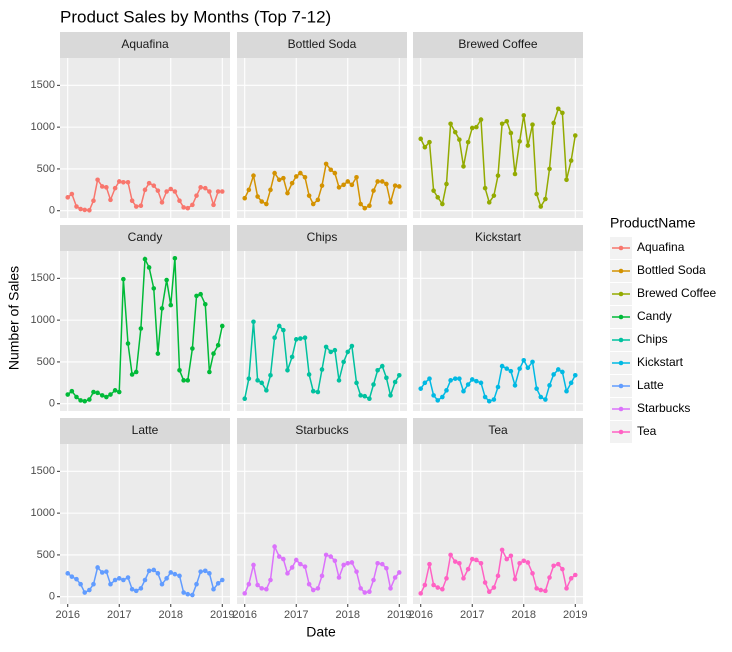 This screenshot has height=652, width=732. Describe the element at coordinates (145, 237) in the screenshot. I see `facet-label: Candy` at that location.